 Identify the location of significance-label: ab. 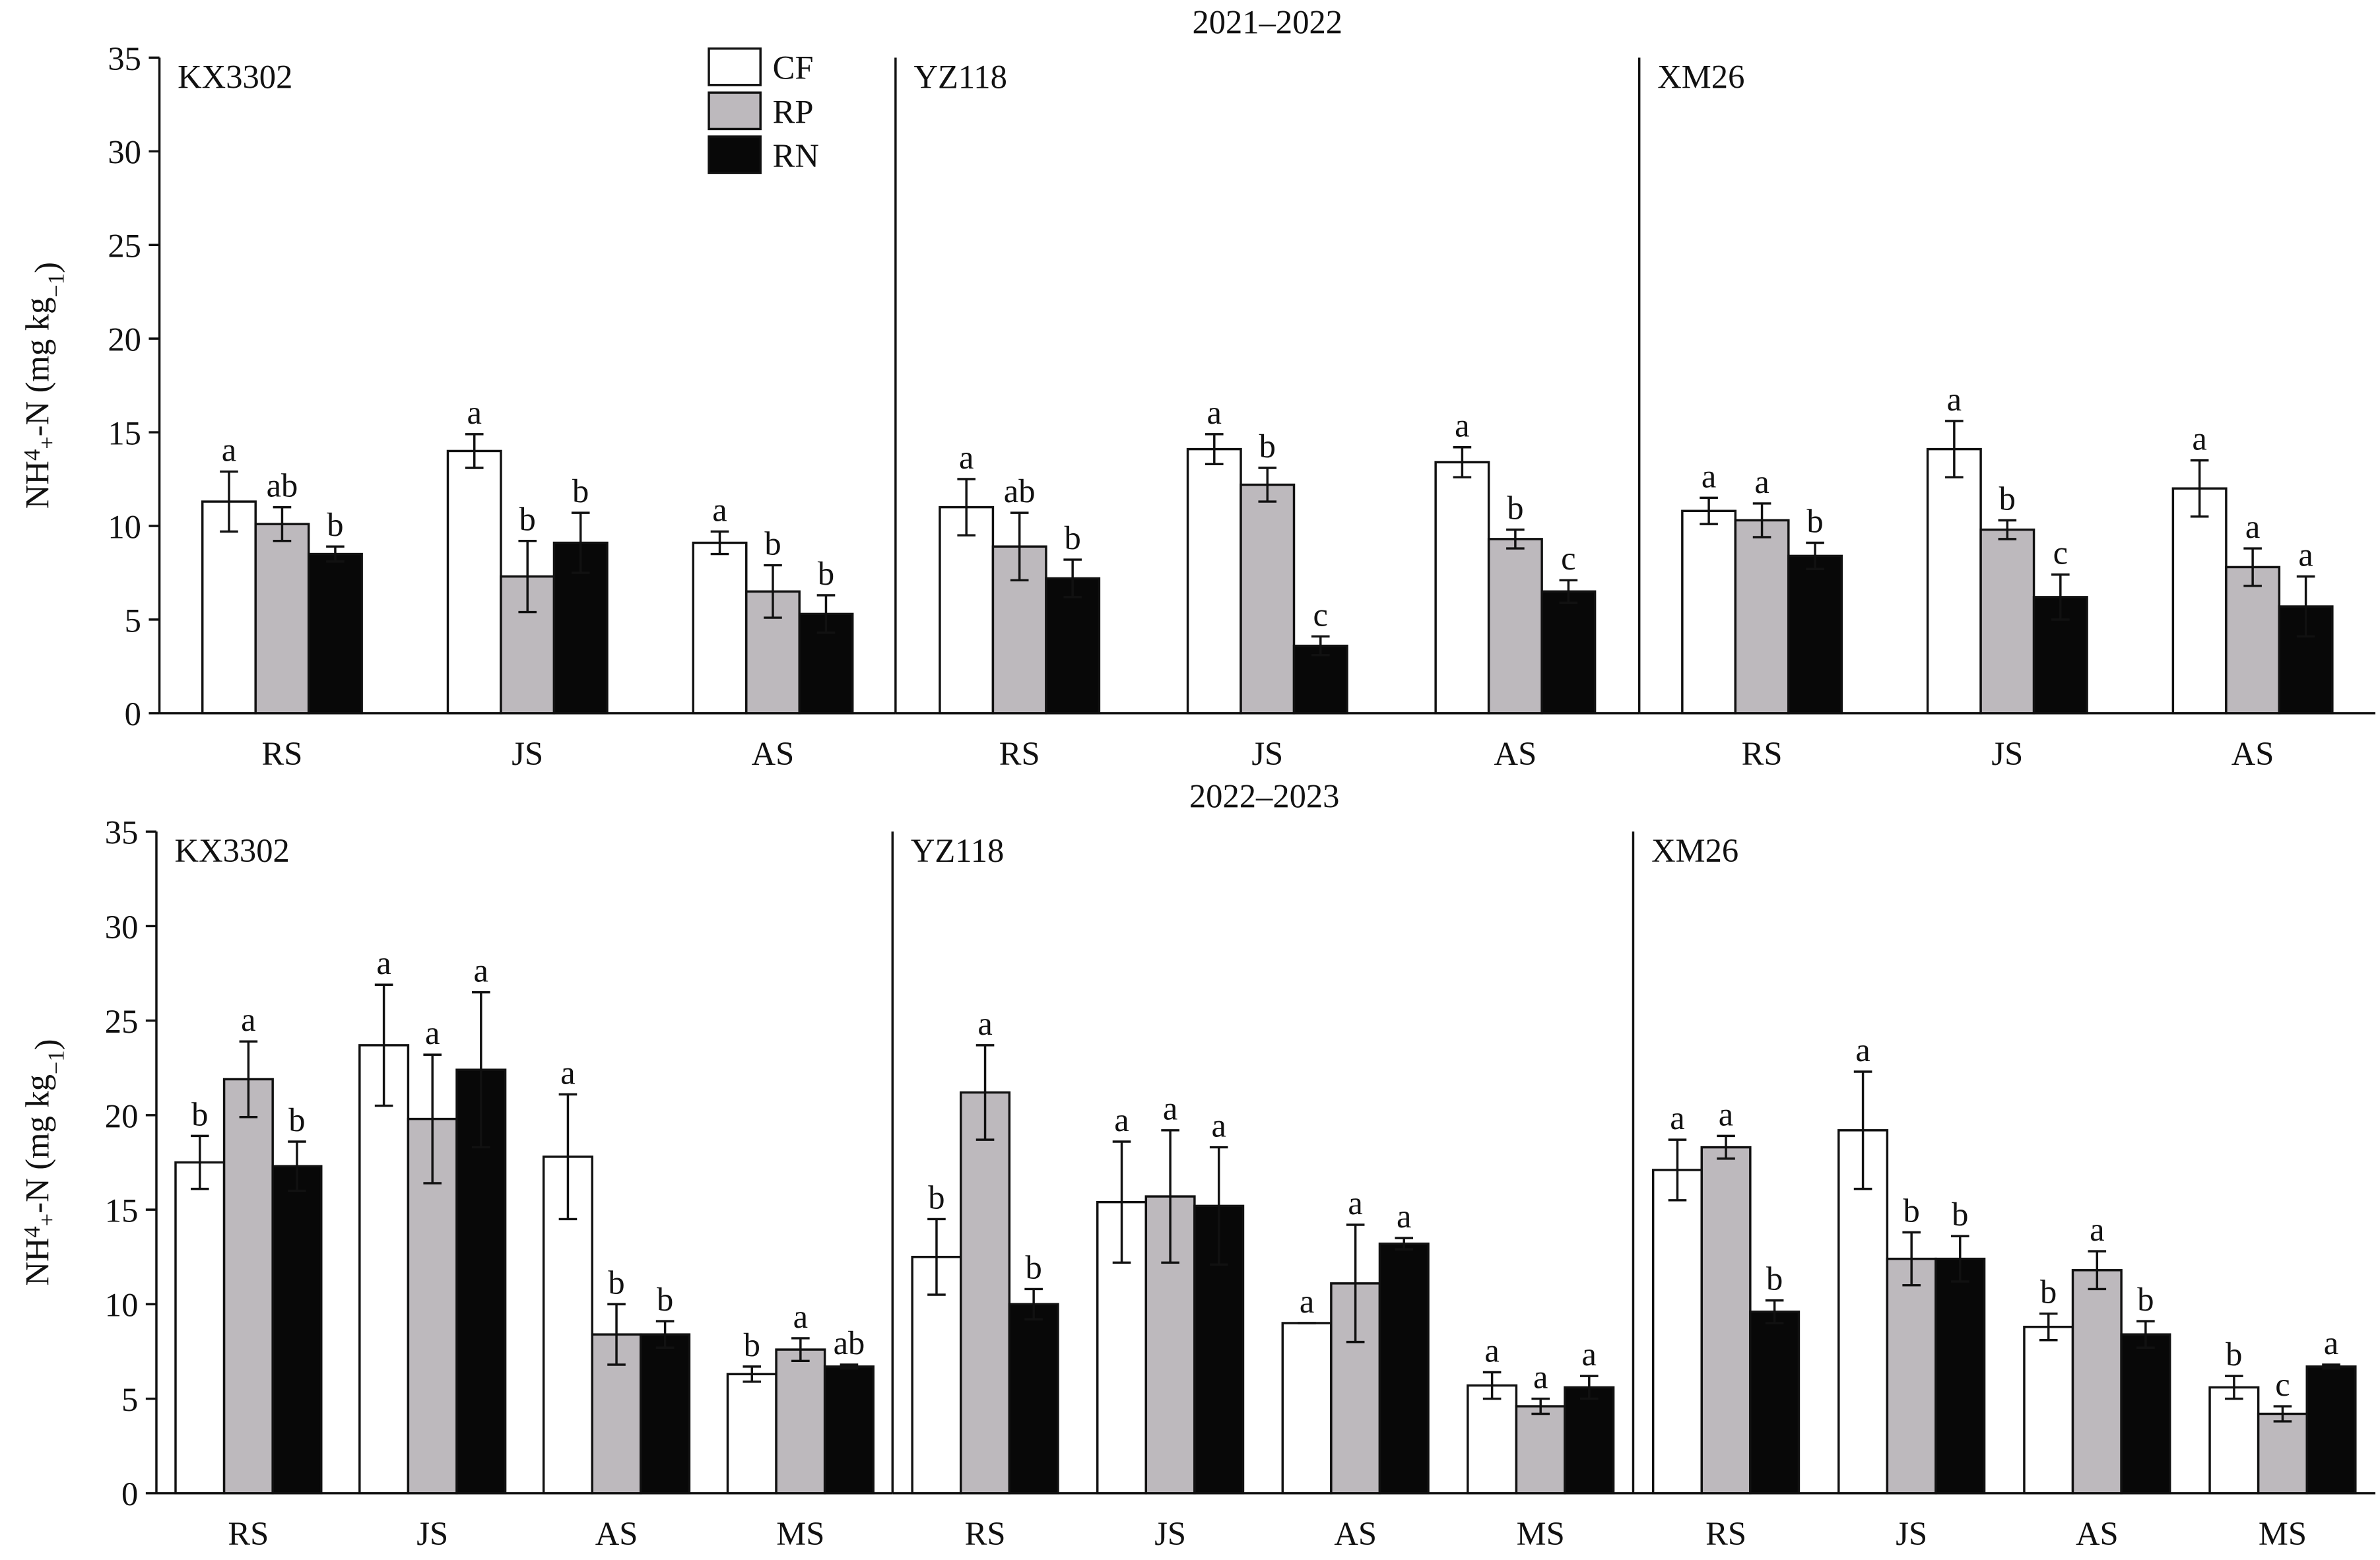
(849, 1342).